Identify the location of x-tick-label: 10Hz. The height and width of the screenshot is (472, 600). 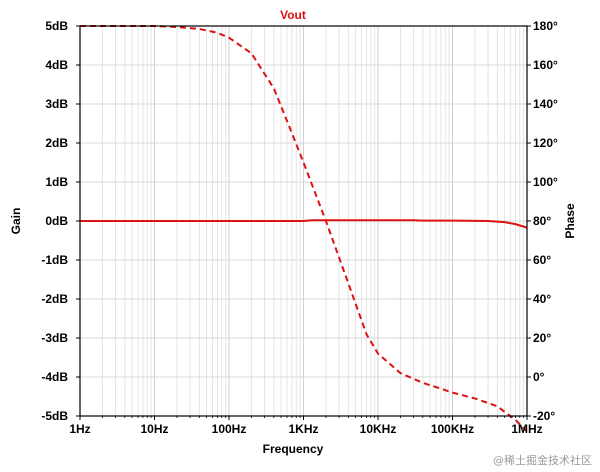
(154, 429).